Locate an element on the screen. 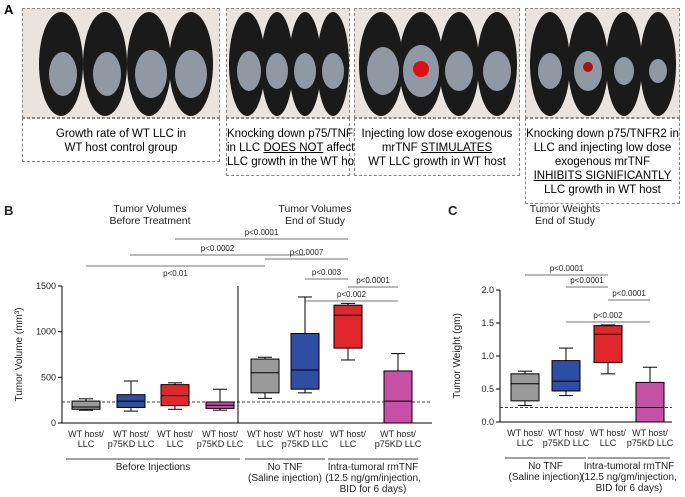  header: Tumor Weights is located at coordinates (565, 209).